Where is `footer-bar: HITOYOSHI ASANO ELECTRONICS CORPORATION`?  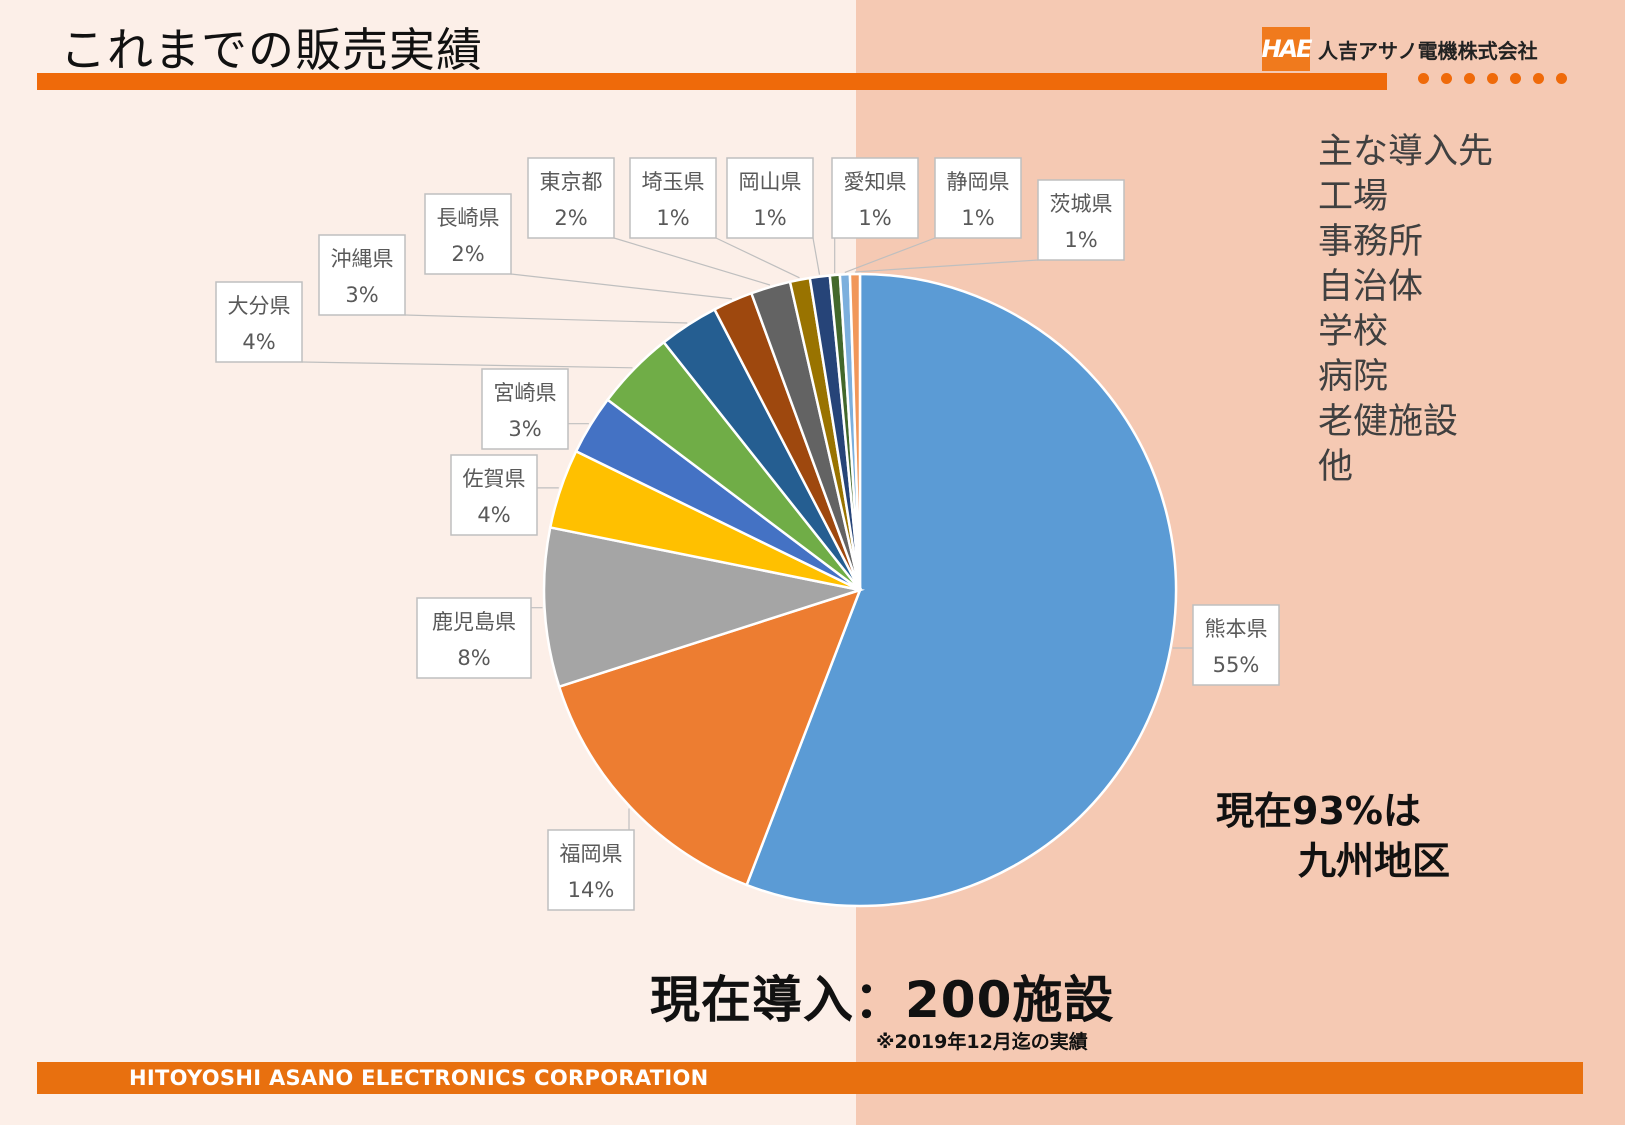 footer-bar: HITOYOSHI ASANO ELECTRONICS CORPORATION is located at coordinates (810, 1078).